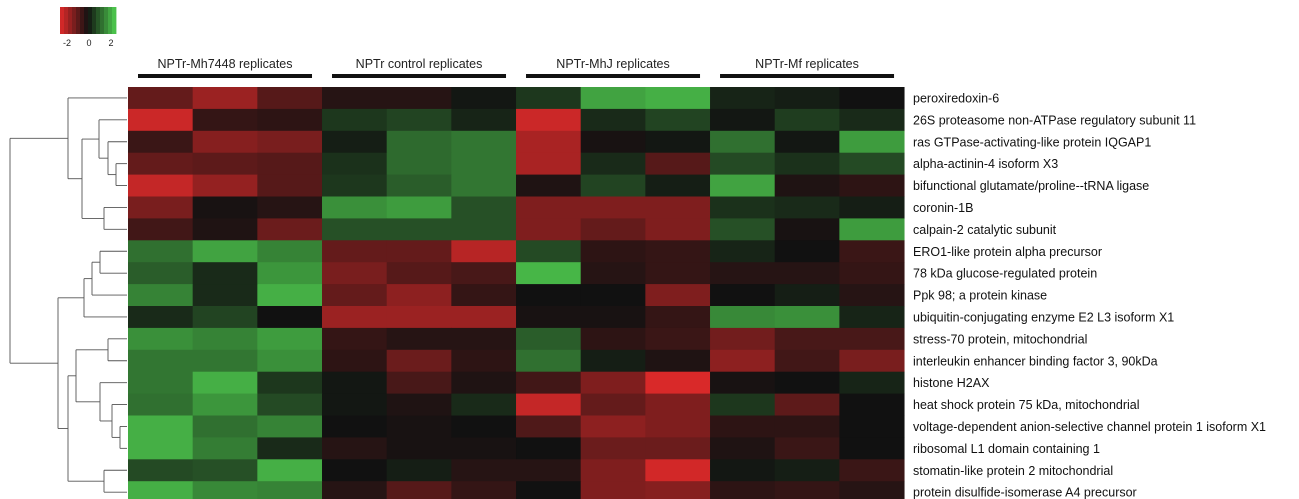 This screenshot has height=499, width=1299. I want to click on row-label: 78 kDa glucose-regulated protein, so click(1005, 274).